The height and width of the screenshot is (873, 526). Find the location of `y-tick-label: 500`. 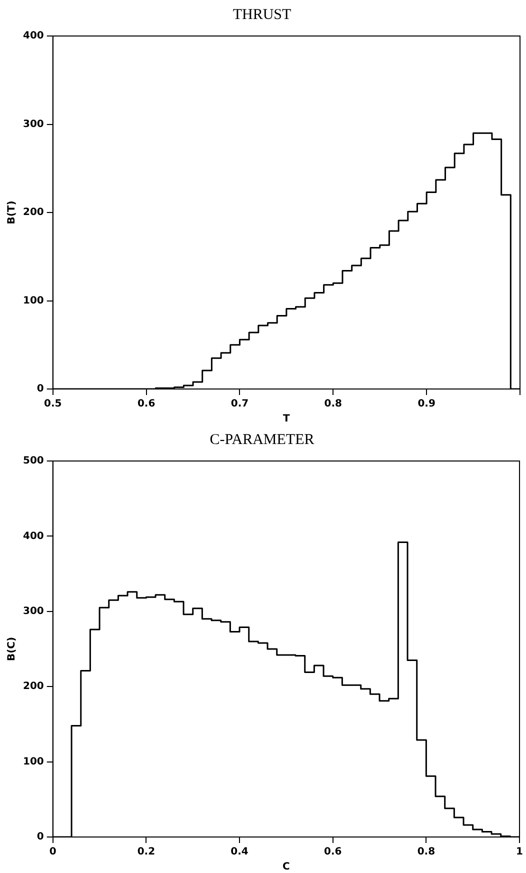

y-tick-label: 500 is located at coordinates (33, 461).